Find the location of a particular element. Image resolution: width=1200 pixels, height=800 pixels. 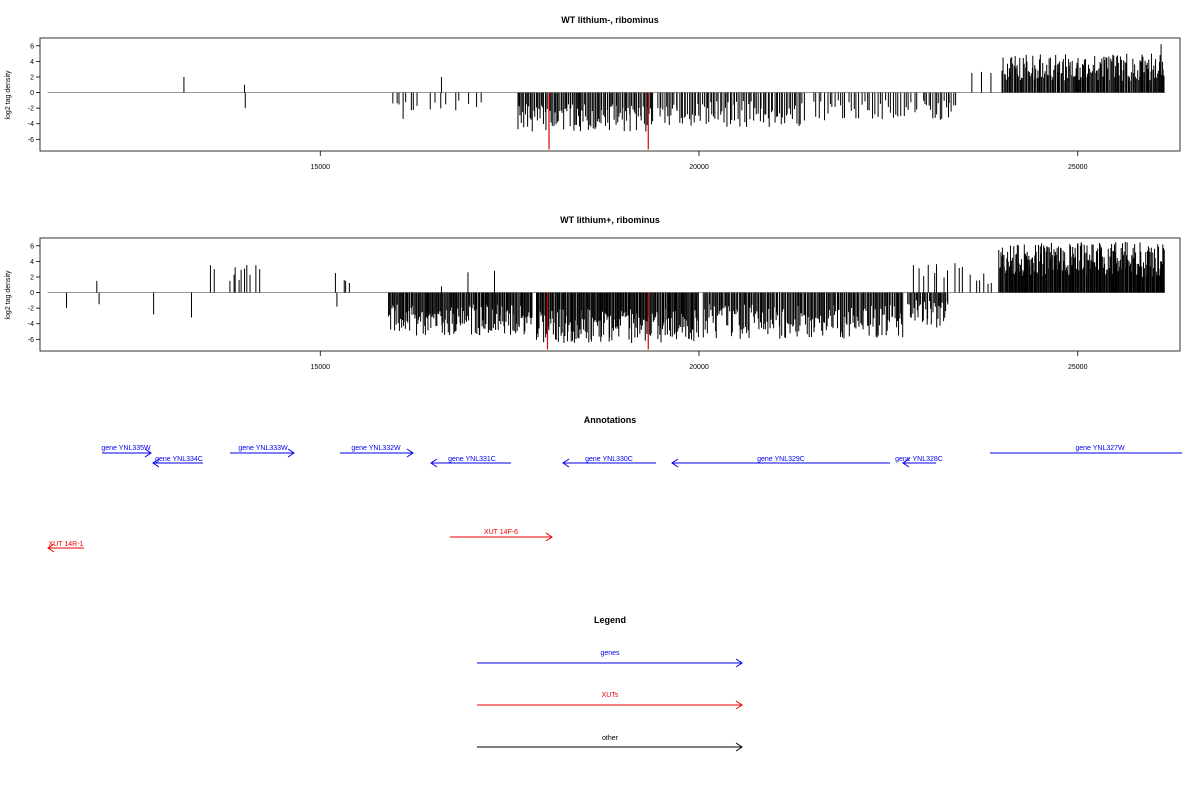

legend-title: Legend is located at coordinates (610, 620).